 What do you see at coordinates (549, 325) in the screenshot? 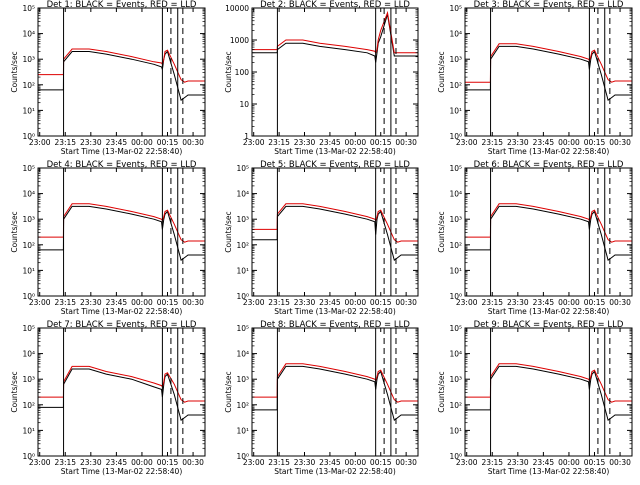
I see `panel-title: Det 9: BLACK = Events, RED = LLD` at bounding box center [549, 325].